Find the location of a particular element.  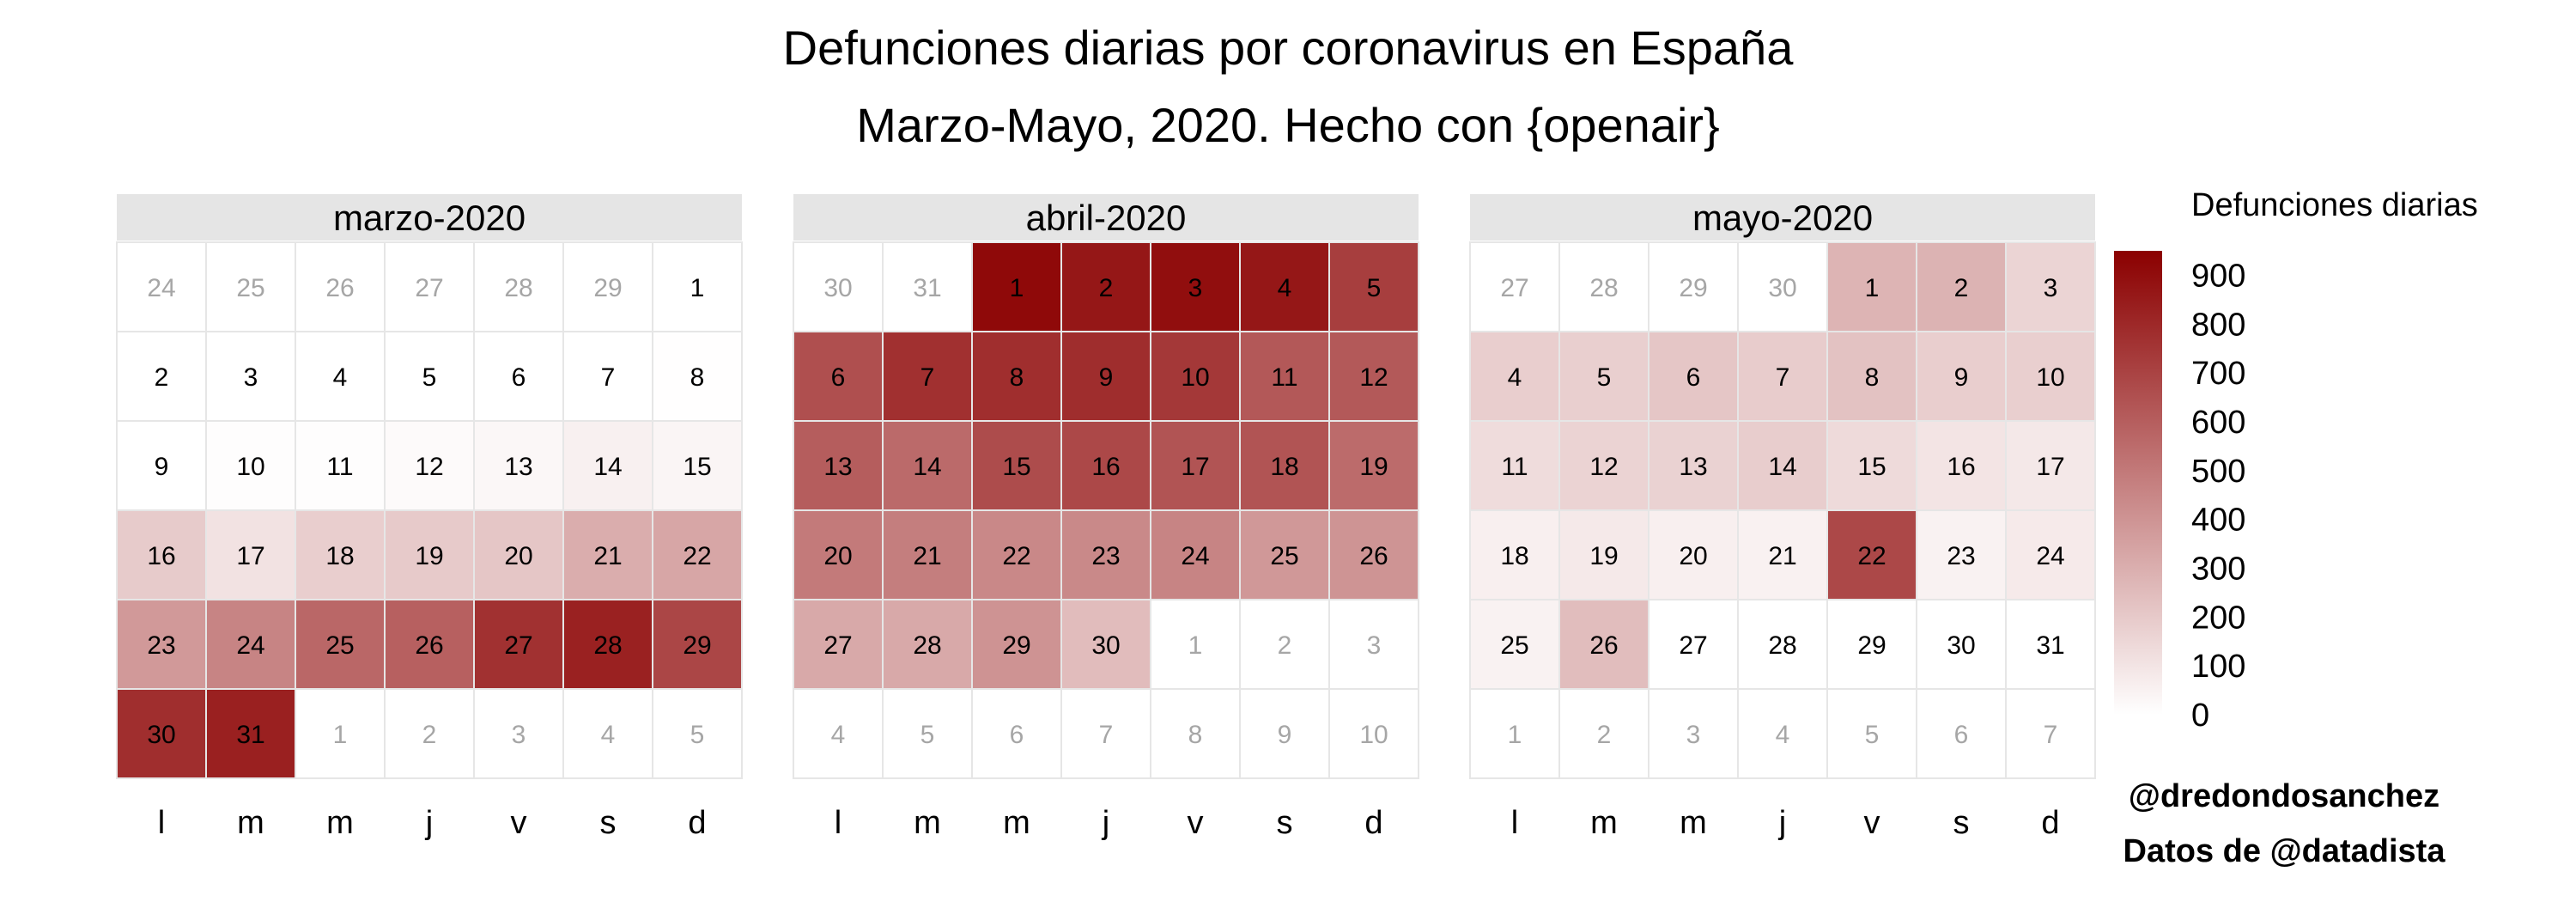

day-label: 27 is located at coordinates (837, 645).